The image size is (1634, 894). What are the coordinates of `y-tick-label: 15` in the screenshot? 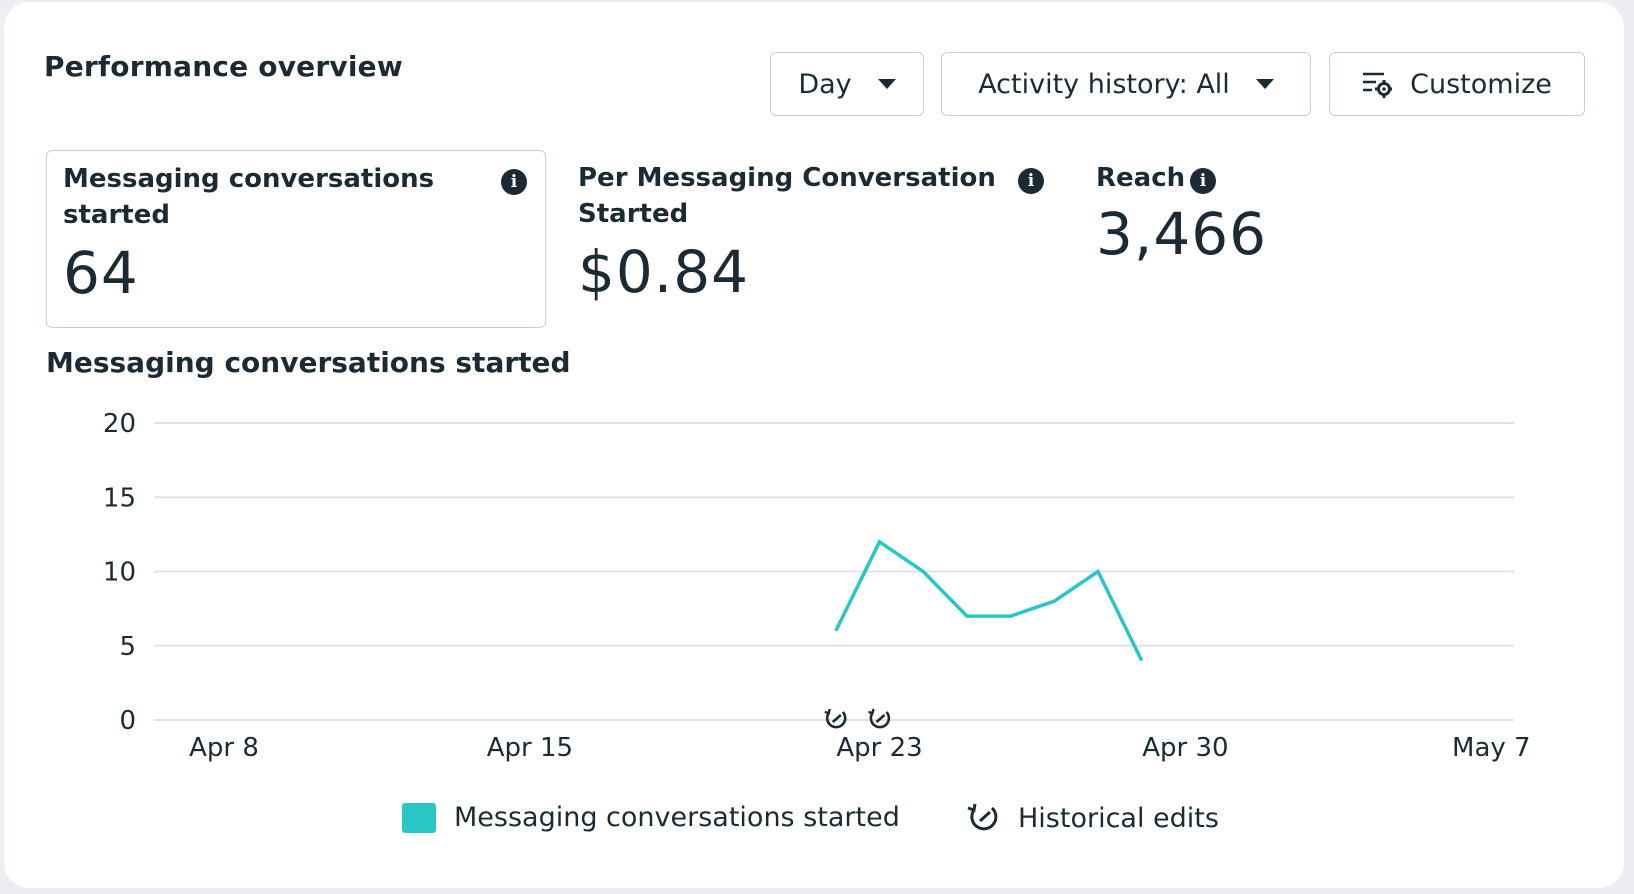 It's located at (119, 498).